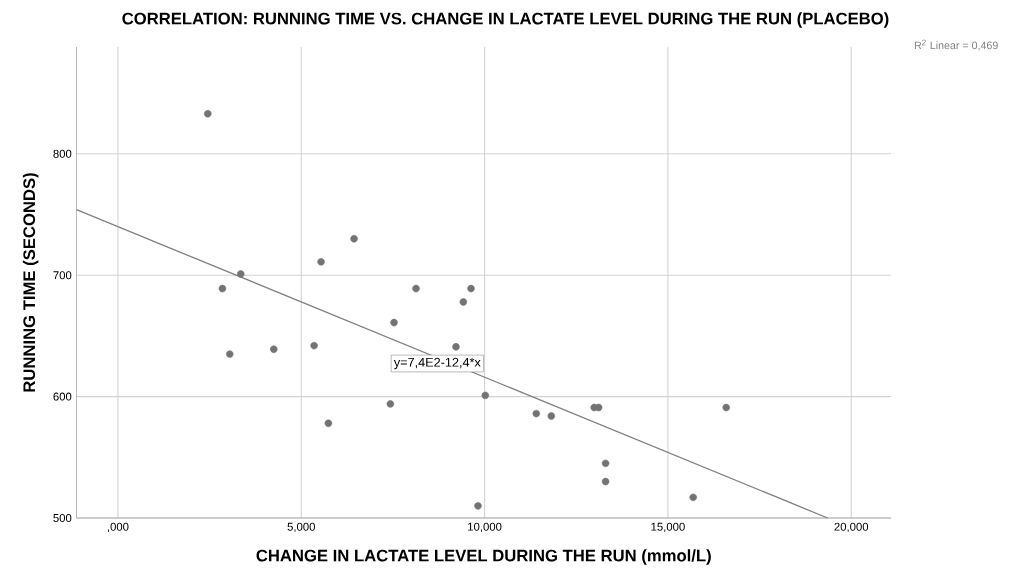 The image size is (1011, 579). What do you see at coordinates (956, 45) in the screenshot?
I see `text: R$^{2}$ Linear = 0,469` at bounding box center [956, 45].